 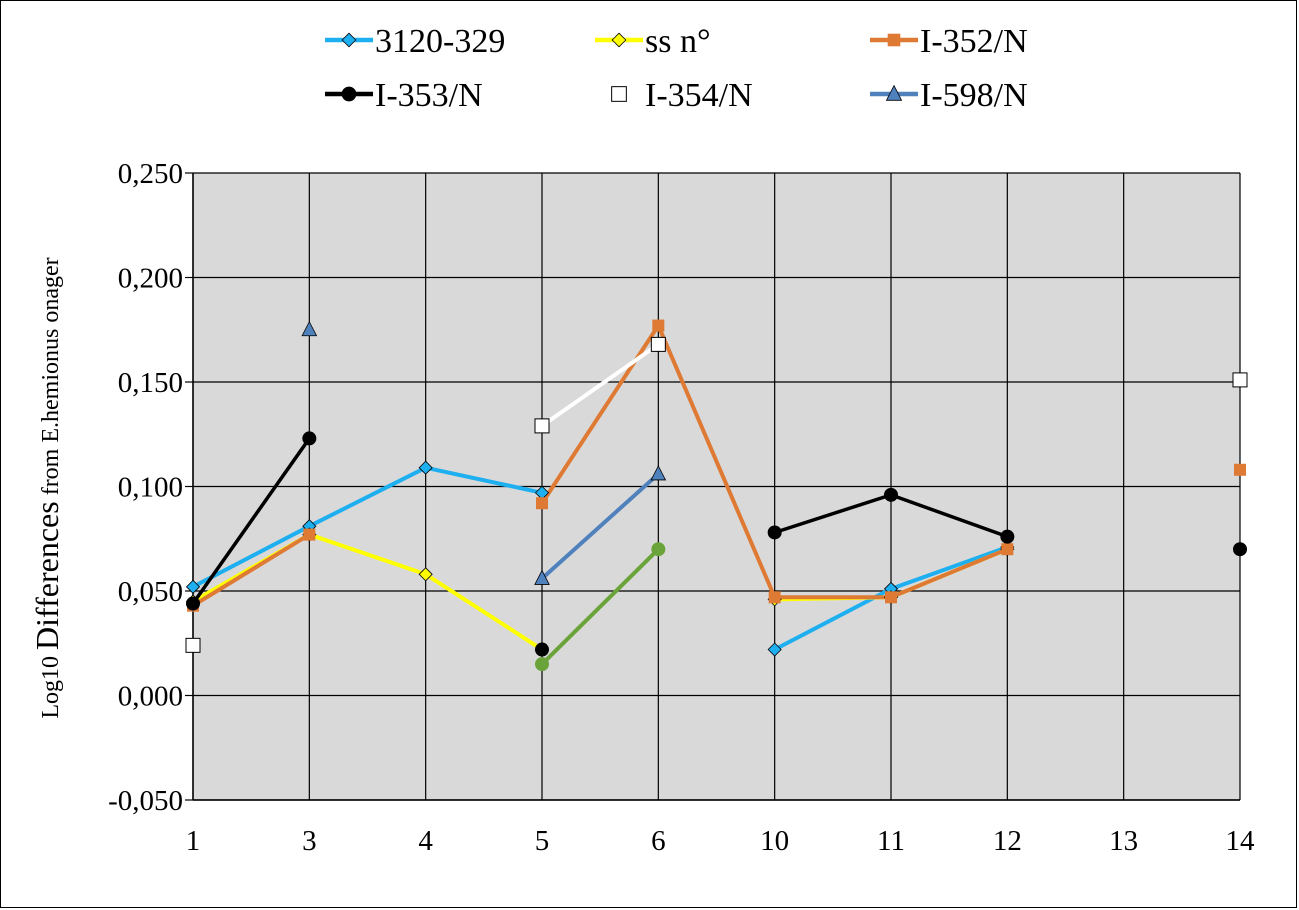 I want to click on x-tick-labels: 1 3 4 5 6 10 11 12 13 14, so click(x=720, y=841).